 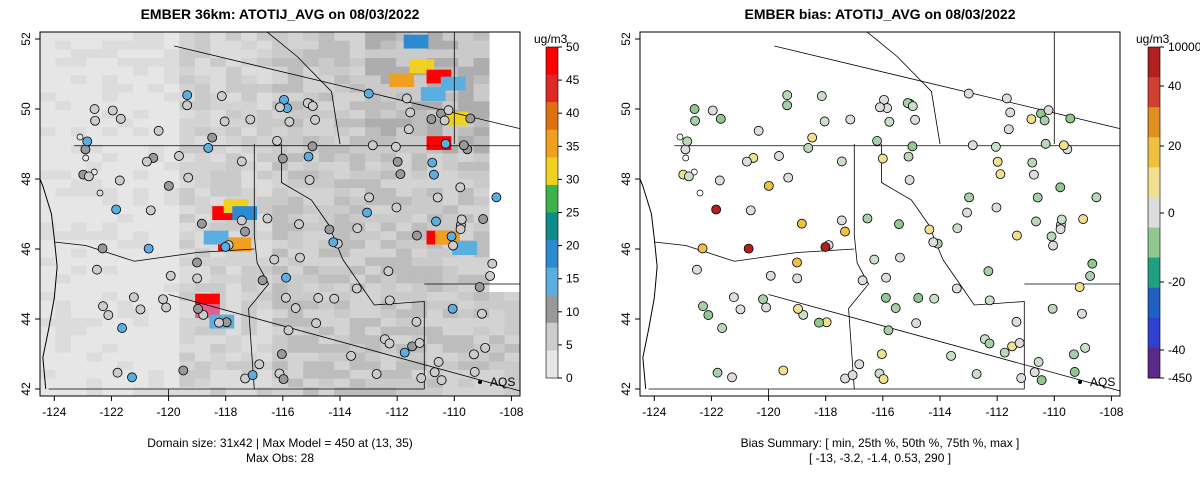 I want to click on bias-x-tick-label: -108, so click(x=1111, y=412).